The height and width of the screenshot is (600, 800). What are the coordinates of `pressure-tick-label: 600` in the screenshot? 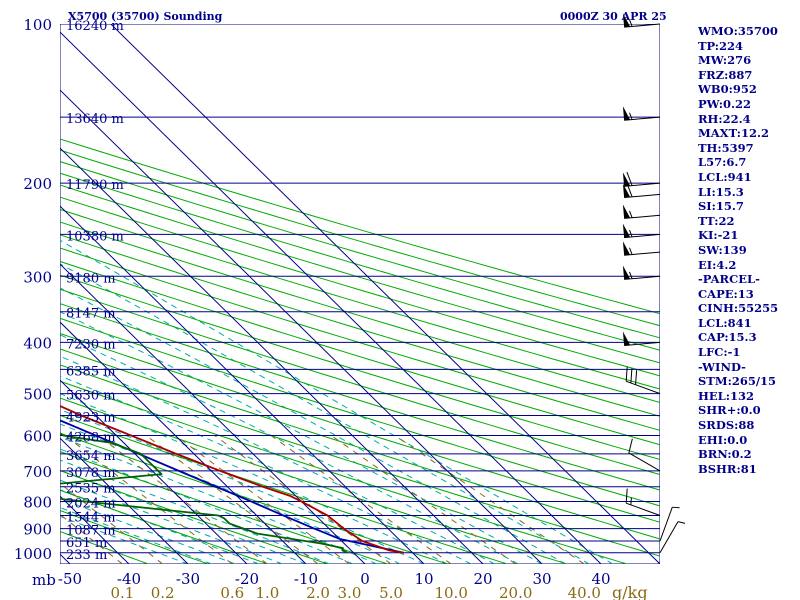 It's located at (37, 436).